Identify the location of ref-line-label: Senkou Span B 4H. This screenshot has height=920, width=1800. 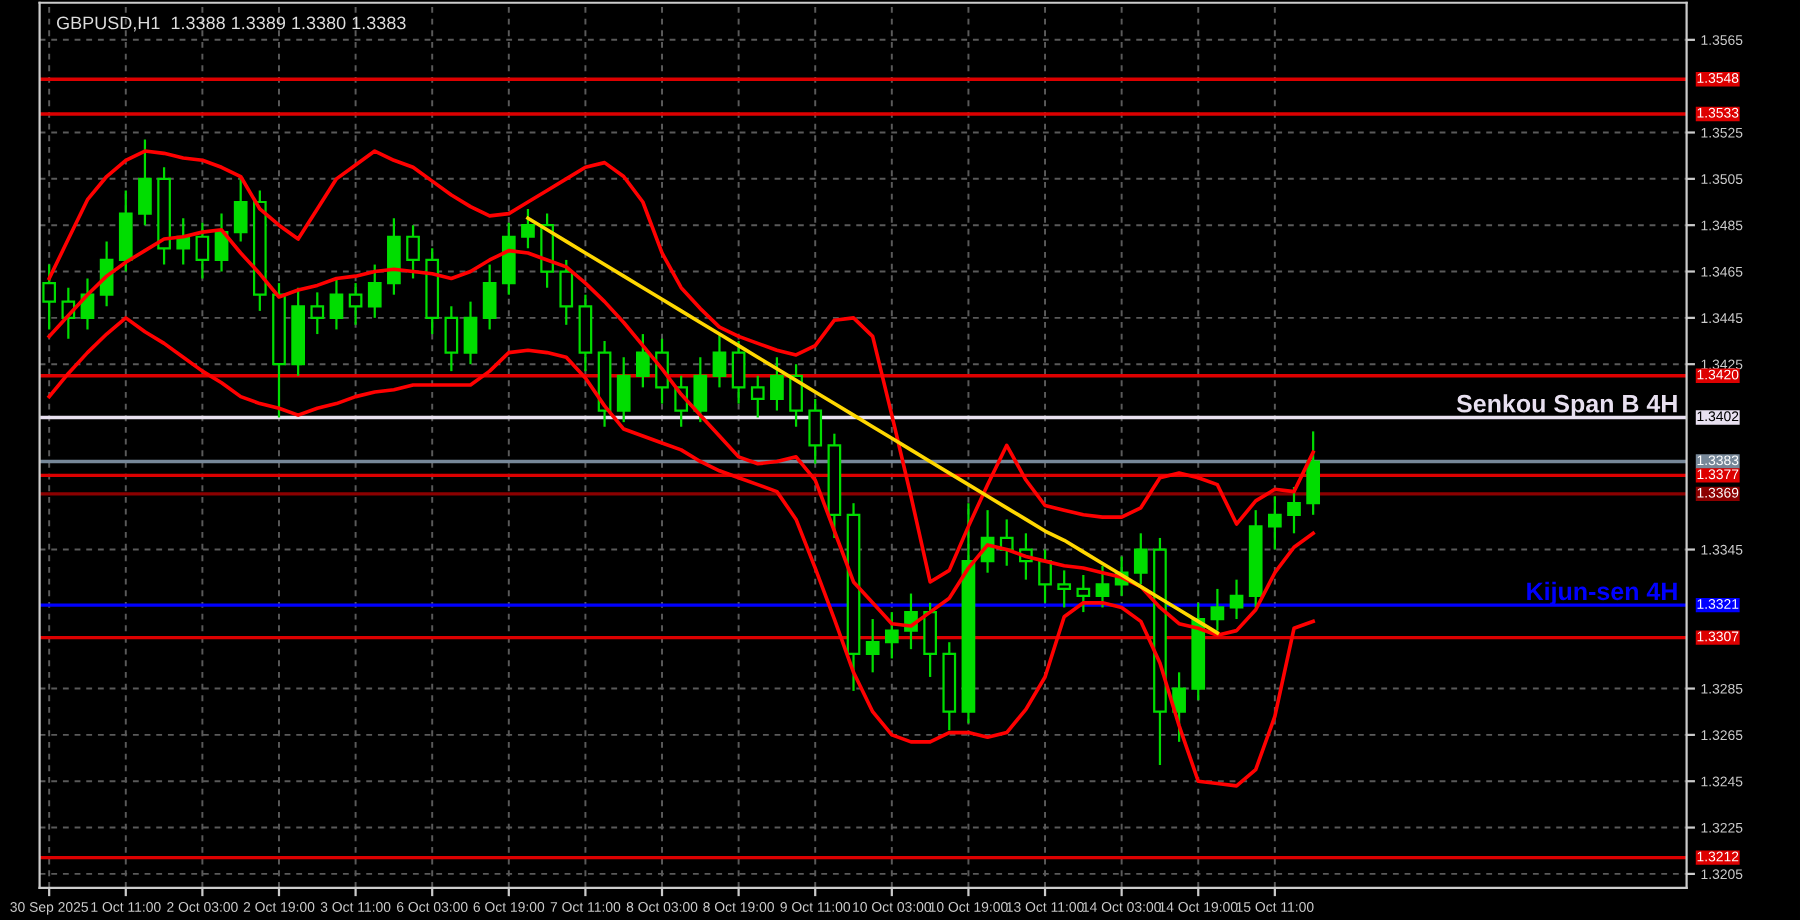
(1566, 406).